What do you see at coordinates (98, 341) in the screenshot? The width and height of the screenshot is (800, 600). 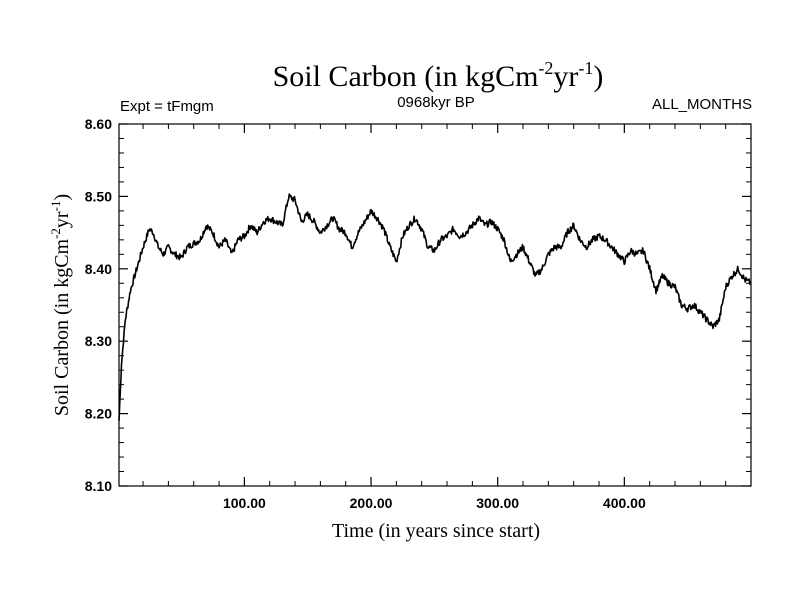 I see `y-tick-label: 8.30` at bounding box center [98, 341].